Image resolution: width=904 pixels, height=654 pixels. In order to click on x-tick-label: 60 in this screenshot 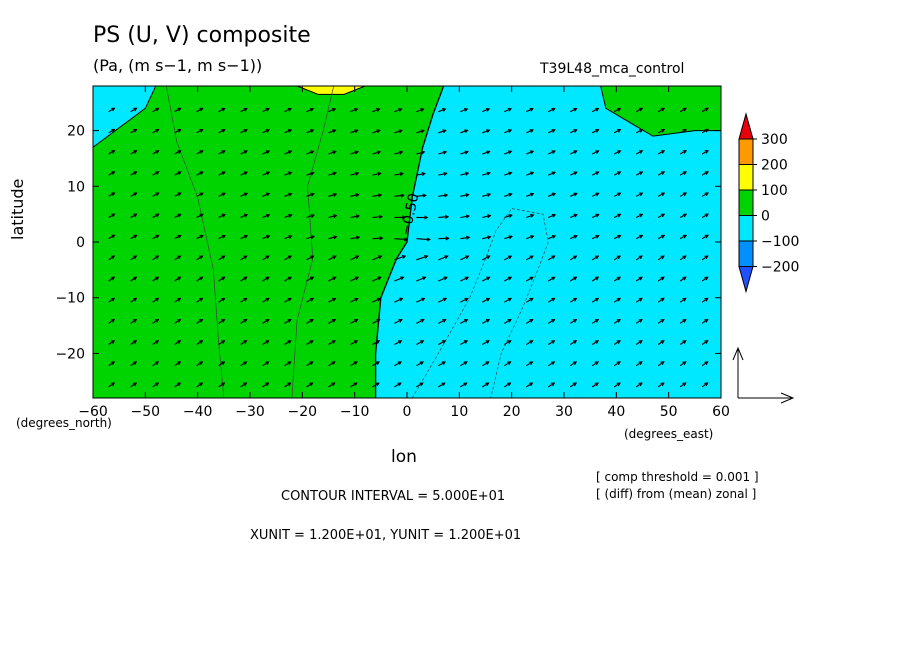, I will do `click(721, 412)`.